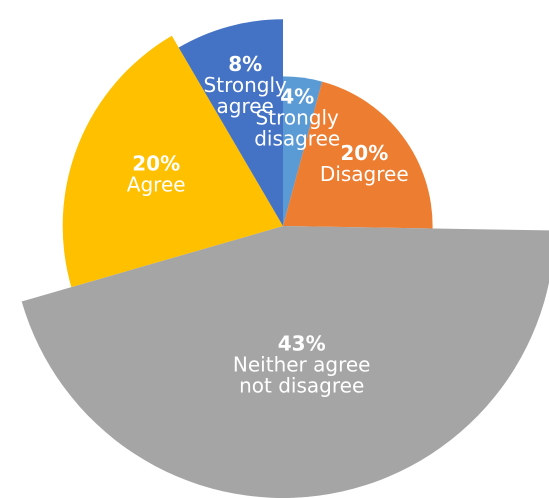 Image resolution: width=549 pixels, height=498 pixels. I want to click on slice-category-label: Disagree, so click(364, 174).